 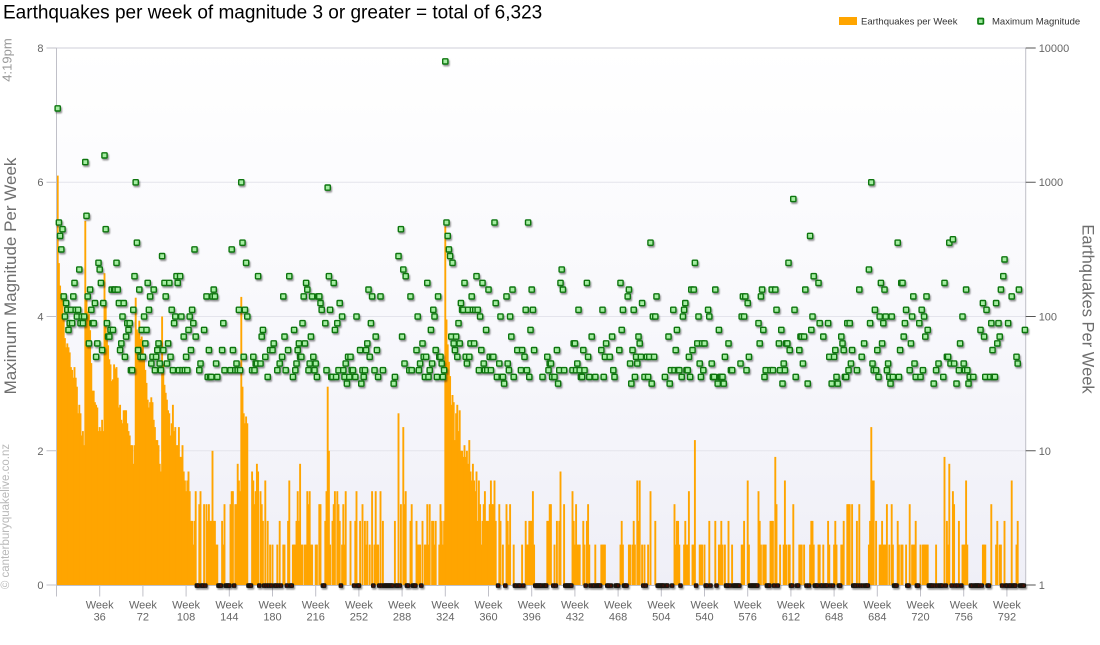 What do you see at coordinates (909, 22) in the screenshot?
I see `svg-text: Earthquakes per Week` at bounding box center [909, 22].